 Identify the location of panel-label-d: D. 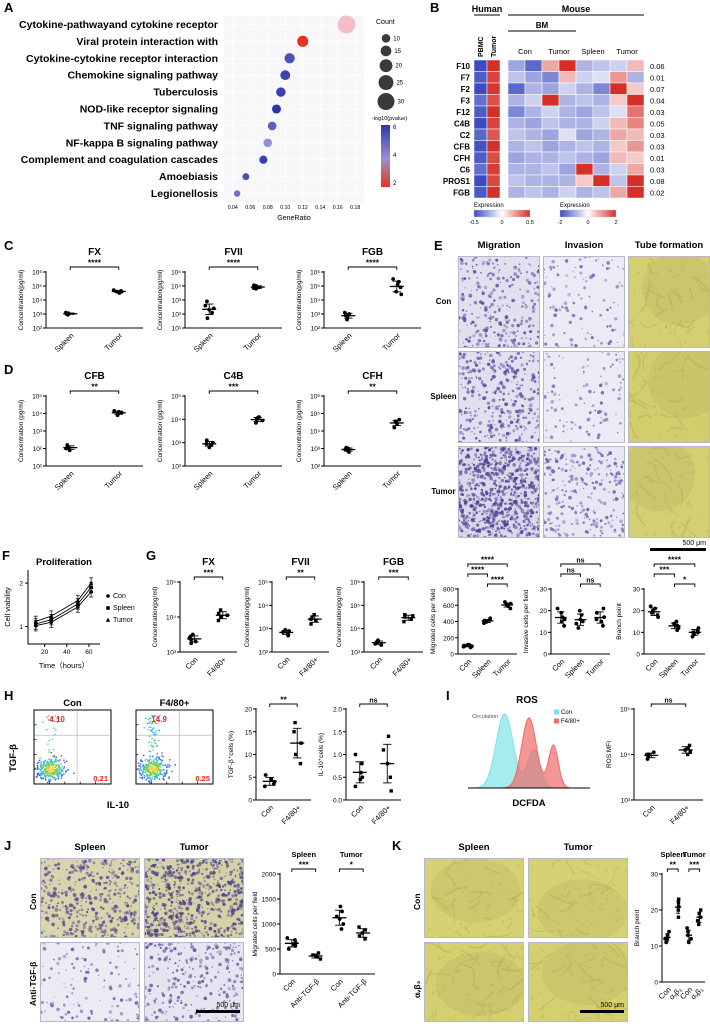
(9, 369).